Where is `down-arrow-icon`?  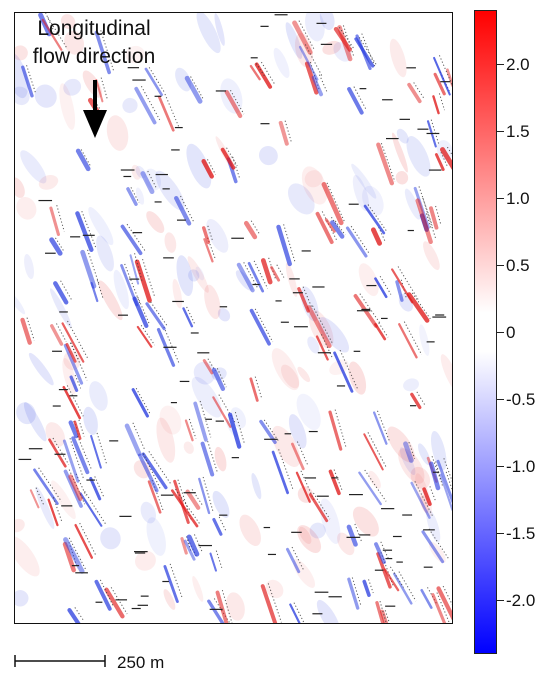 down-arrow-icon is located at coordinates (95, 109).